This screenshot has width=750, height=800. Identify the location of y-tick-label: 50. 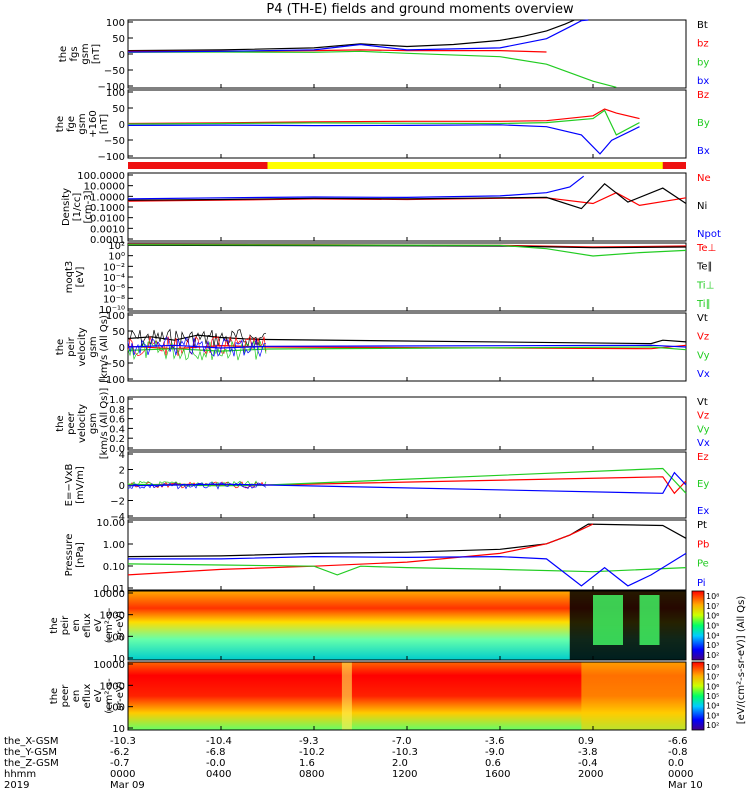
(118, 39).